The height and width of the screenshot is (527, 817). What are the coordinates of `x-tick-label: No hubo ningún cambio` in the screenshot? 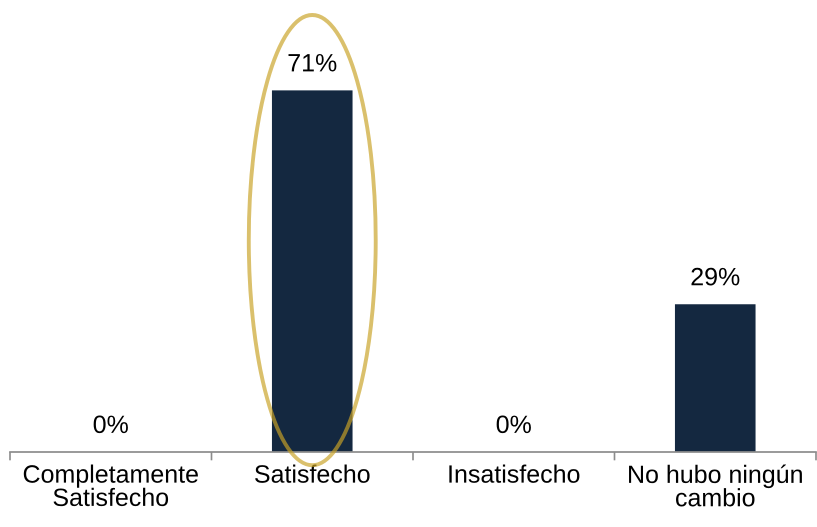 It's located at (715, 485).